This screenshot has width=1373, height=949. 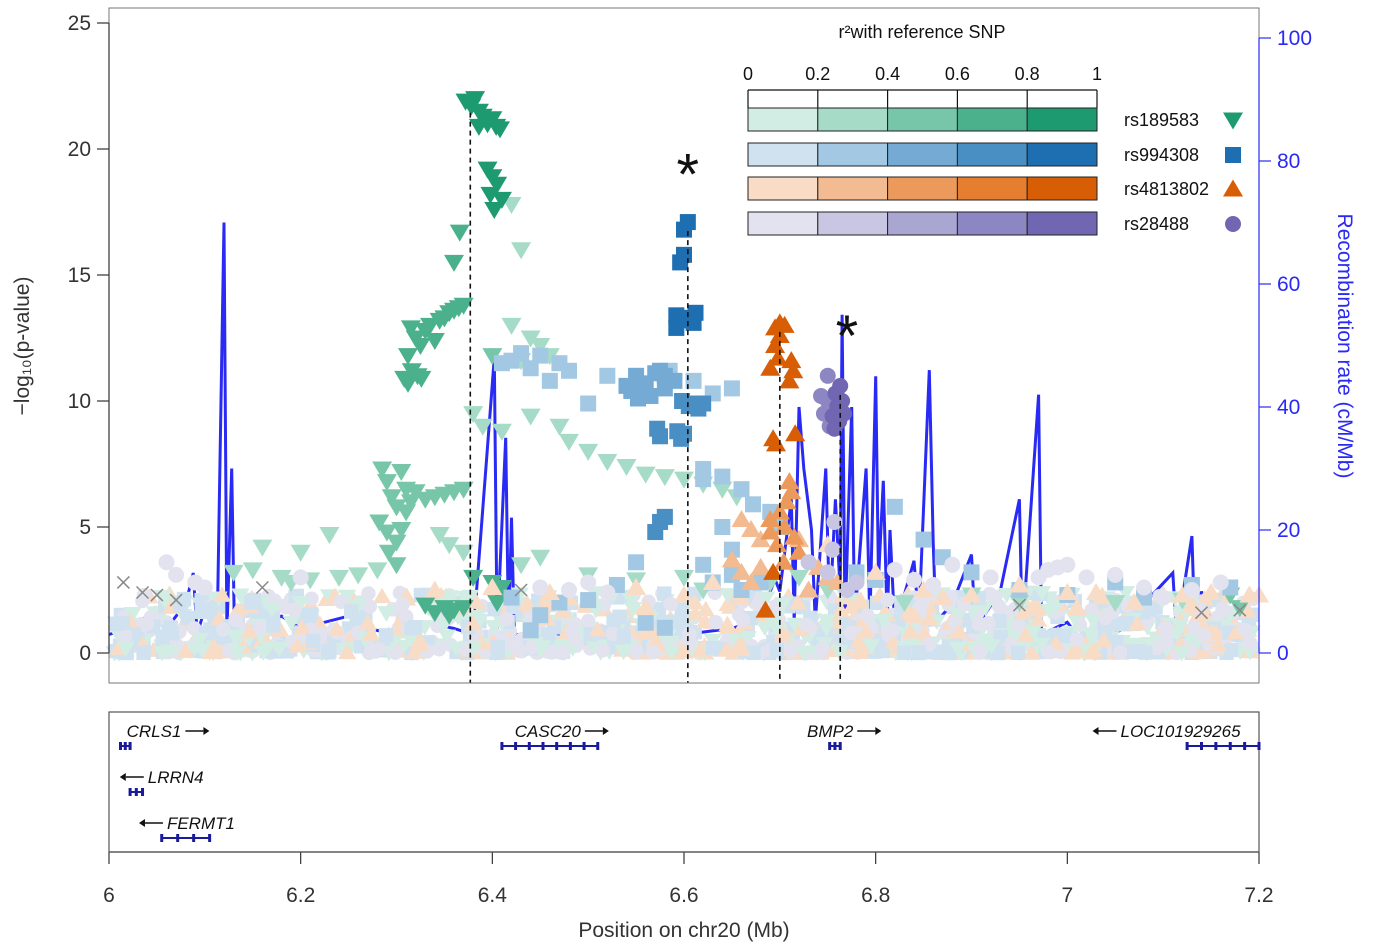 I want to click on legend-entry-label: rs4813802, so click(x=1166, y=189).